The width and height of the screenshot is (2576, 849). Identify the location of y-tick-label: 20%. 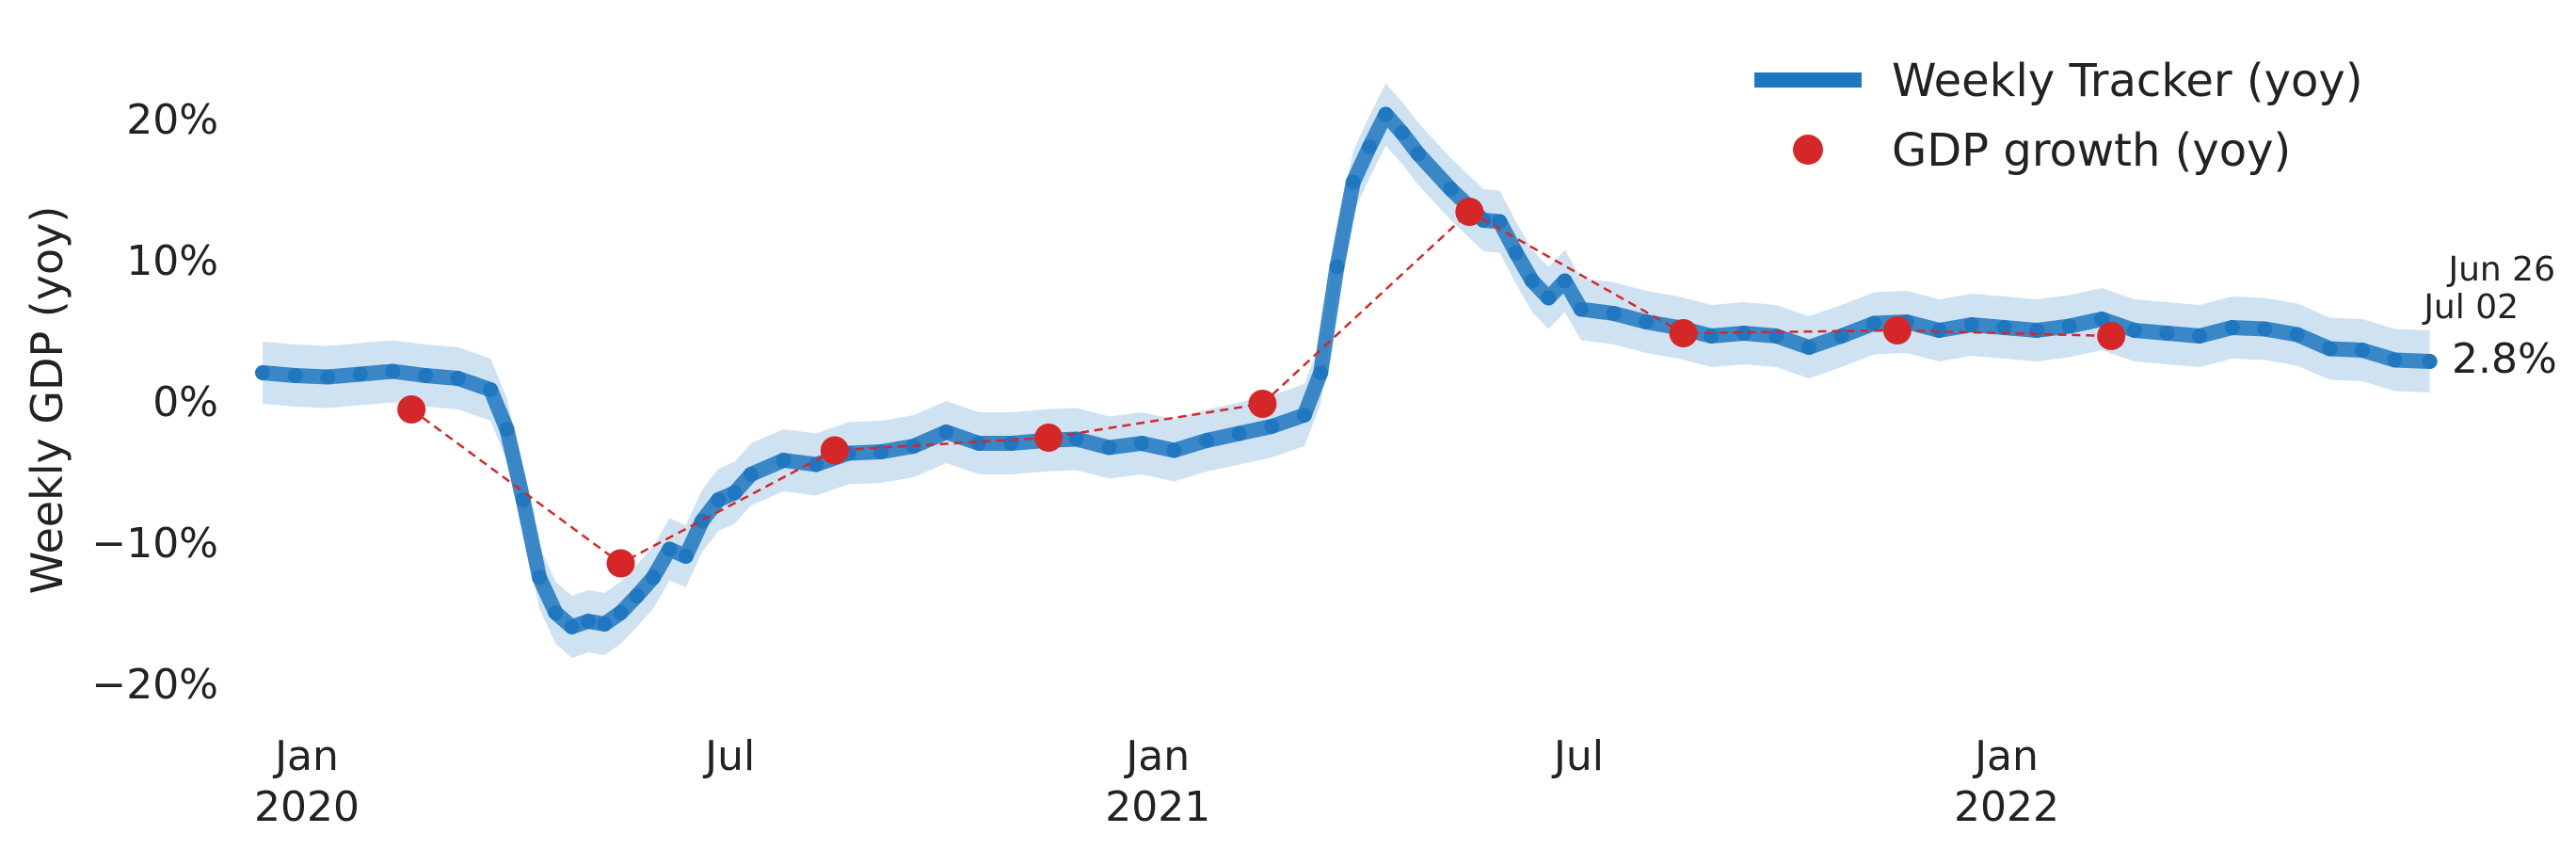
(172, 120).